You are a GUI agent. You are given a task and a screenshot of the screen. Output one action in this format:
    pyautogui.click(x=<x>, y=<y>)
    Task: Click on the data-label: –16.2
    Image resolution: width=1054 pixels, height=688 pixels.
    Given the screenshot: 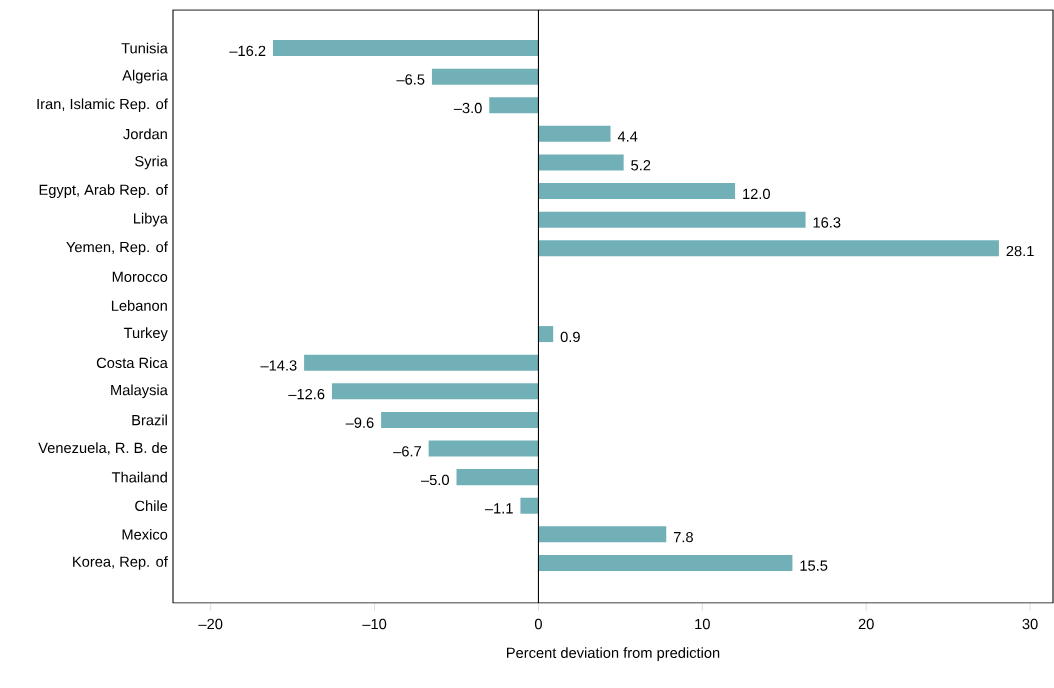 What is the action you would take?
    pyautogui.click(x=247, y=51)
    